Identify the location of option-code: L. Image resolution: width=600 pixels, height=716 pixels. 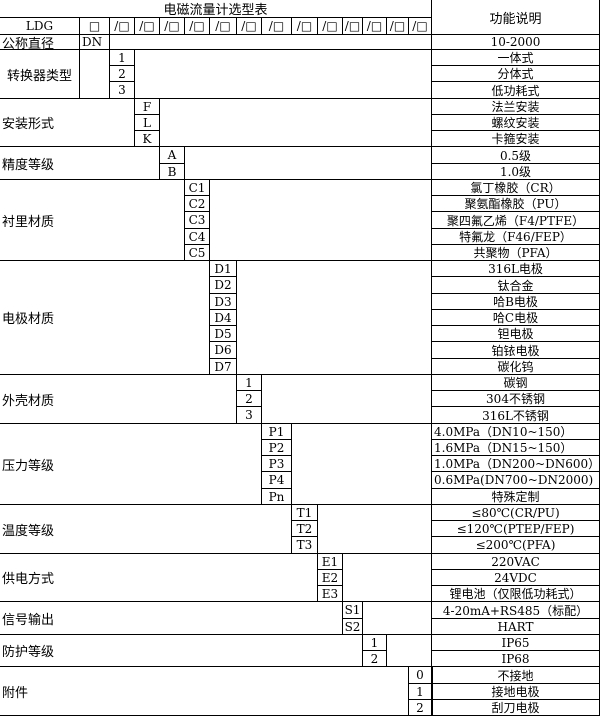
(147, 123).